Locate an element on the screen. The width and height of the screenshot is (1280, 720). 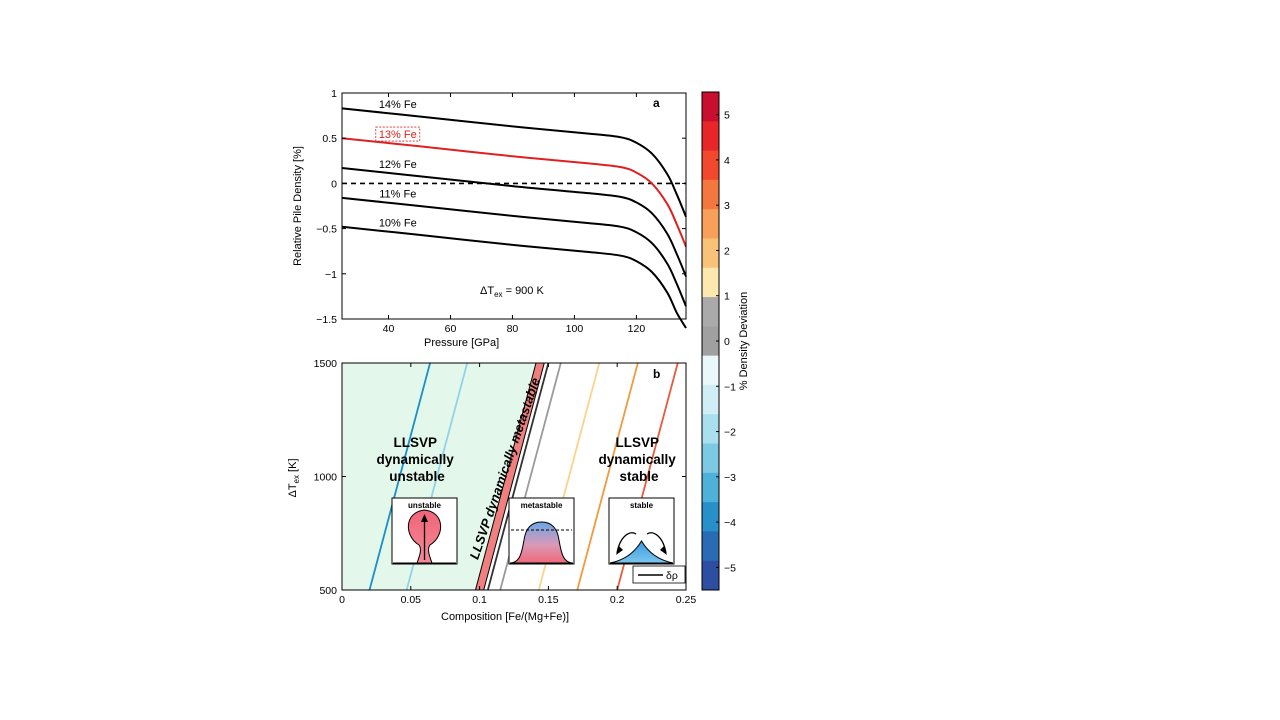
unstable-region-label: LLSVP dynamically unstable is located at coordinates (416, 459).